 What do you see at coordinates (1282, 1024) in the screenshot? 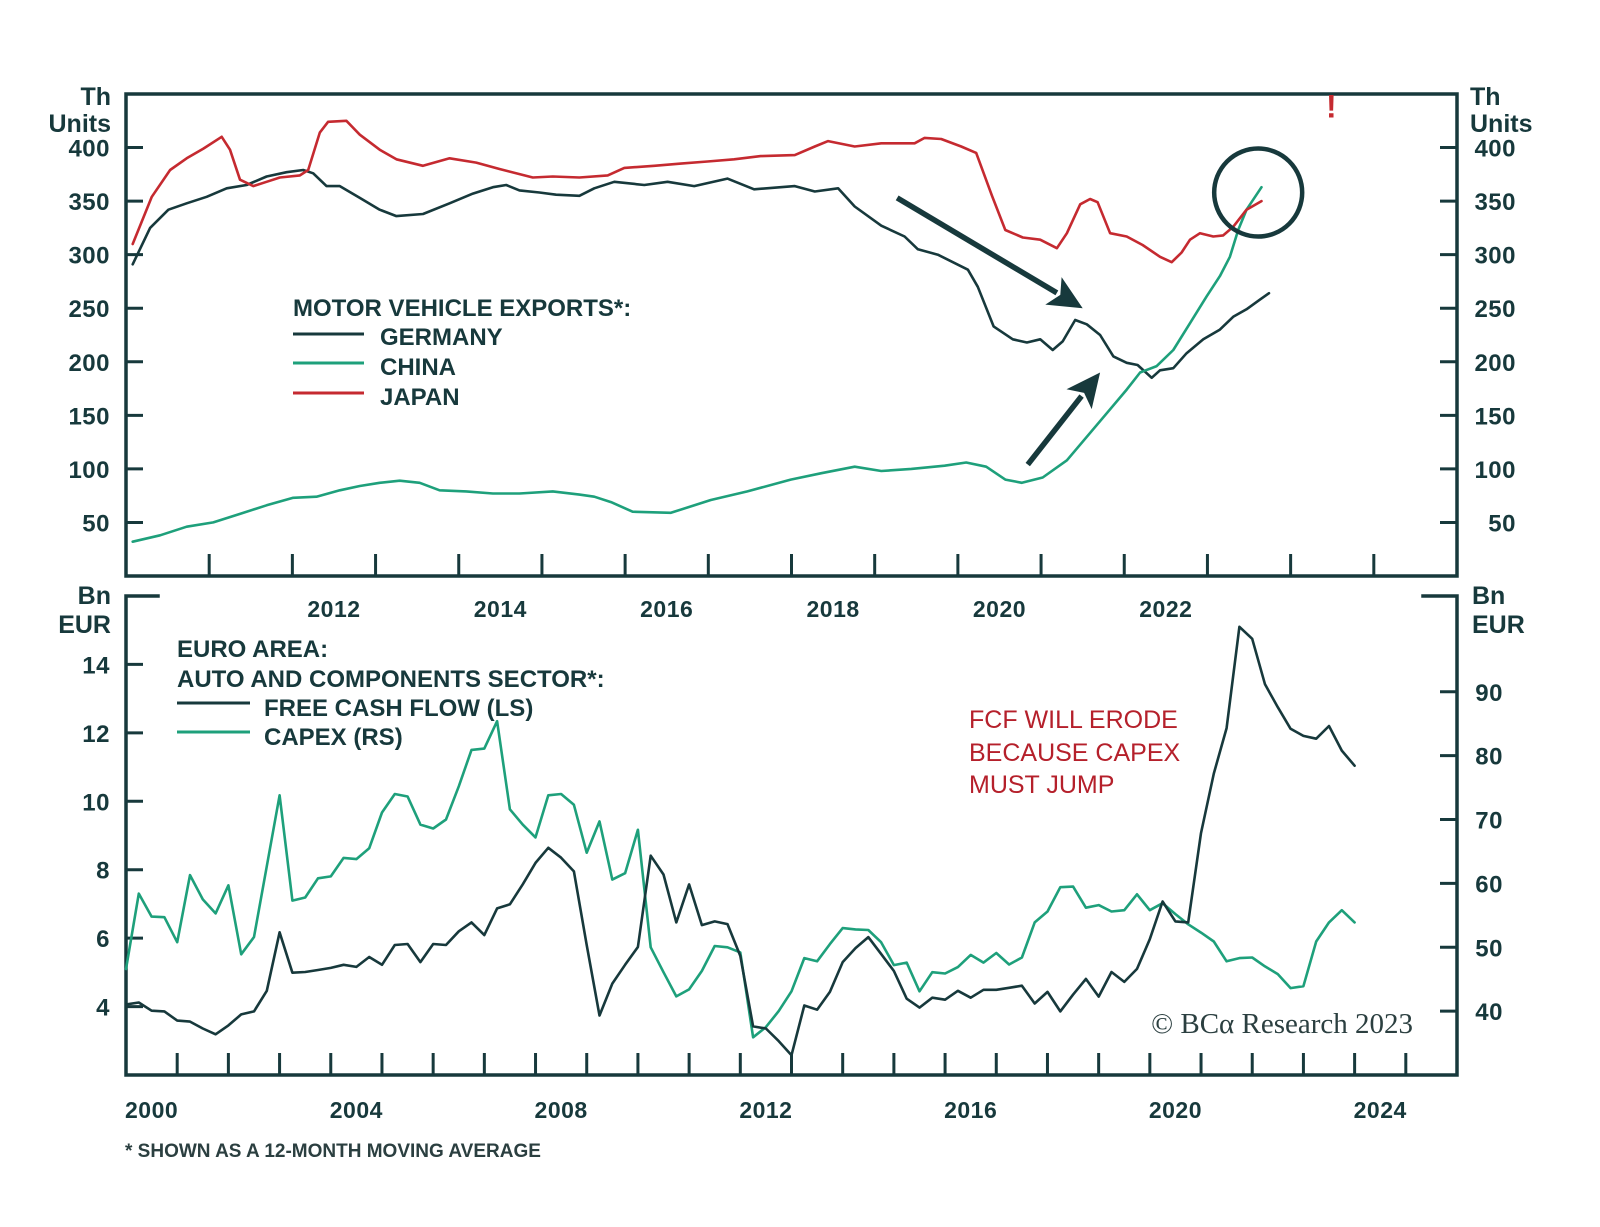
I see `copyright-bca-research: © BCα Research 2023` at bounding box center [1282, 1024].